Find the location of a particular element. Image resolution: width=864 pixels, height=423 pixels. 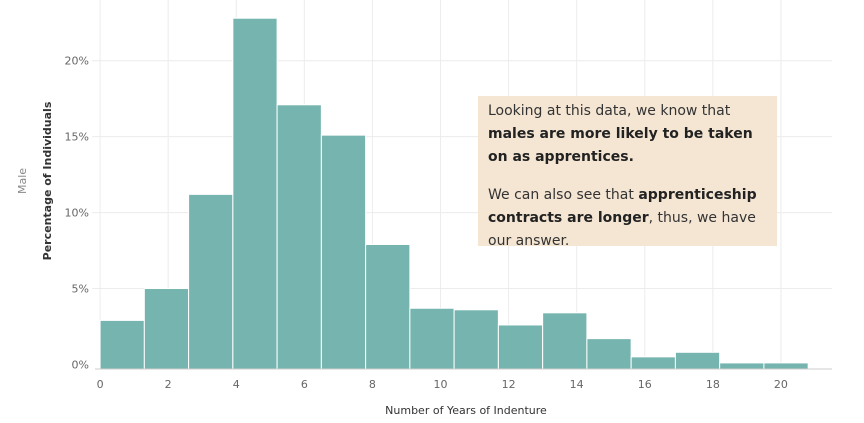

y-tick-labels: 0% 5% 10% 15% 20% is located at coordinates (77, 213).